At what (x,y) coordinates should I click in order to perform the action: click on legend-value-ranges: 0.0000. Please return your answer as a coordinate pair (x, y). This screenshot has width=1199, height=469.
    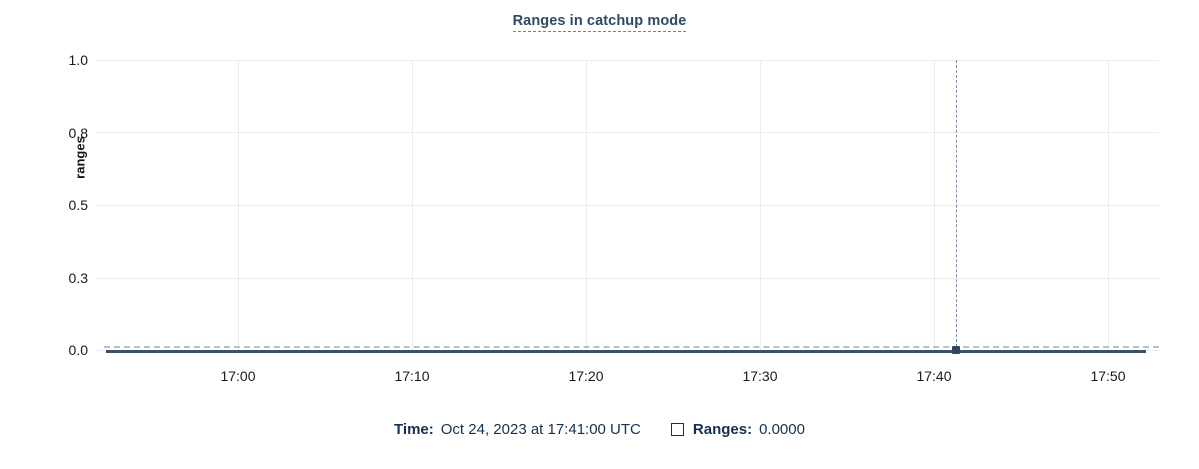
    Looking at the image, I should click on (782, 429).